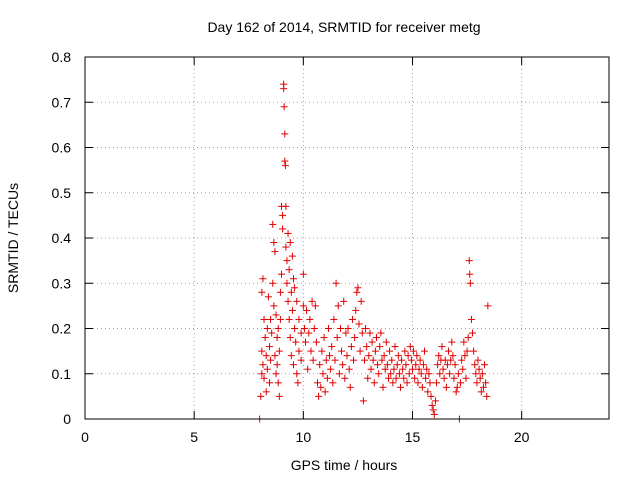 The height and width of the screenshot is (480, 640). Describe the element at coordinates (67, 419) in the screenshot. I see `y-tick-label: 0` at that location.